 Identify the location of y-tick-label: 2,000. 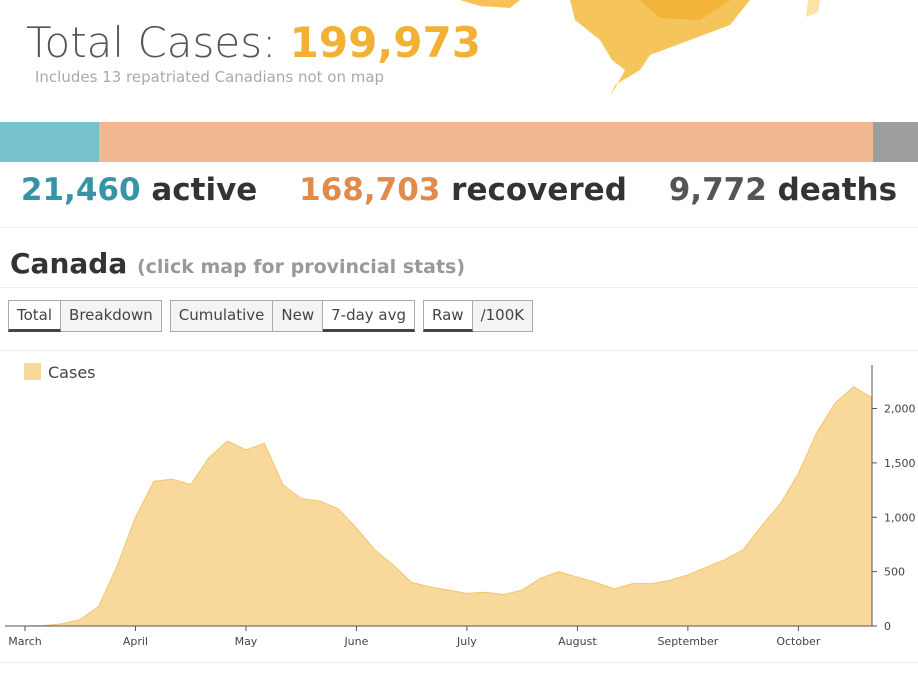
(900, 409).